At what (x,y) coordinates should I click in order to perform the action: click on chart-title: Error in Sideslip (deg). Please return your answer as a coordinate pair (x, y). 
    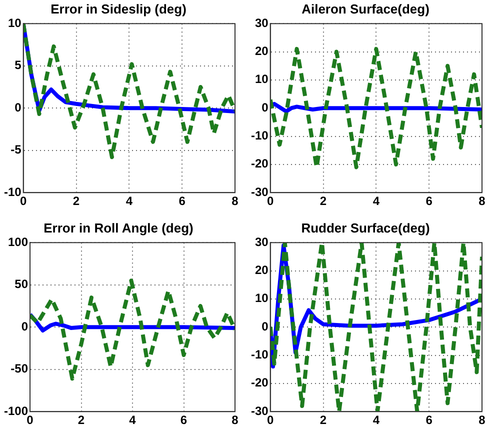
    Looking at the image, I should click on (118, 8).